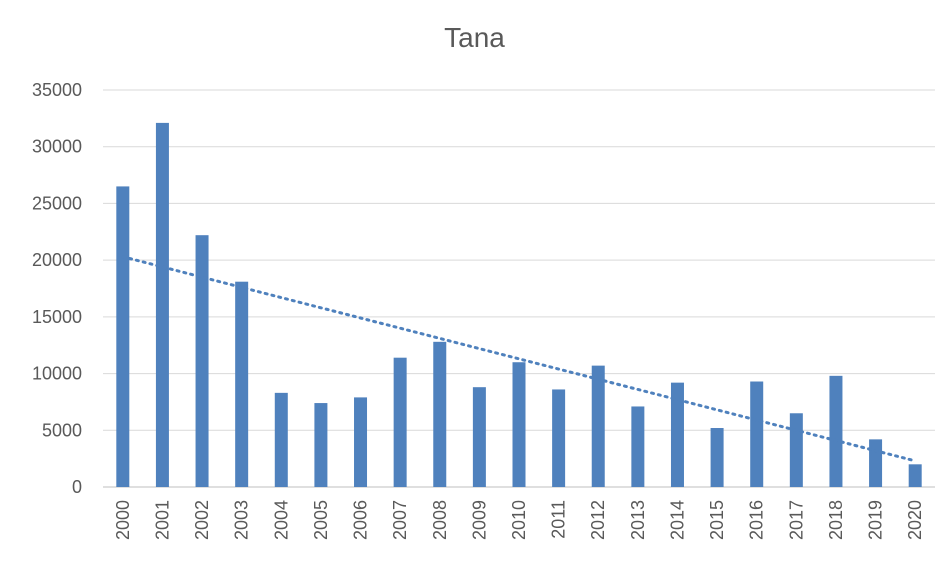 Image resolution: width=949 pixels, height=564 pixels. What do you see at coordinates (876, 463) in the screenshot?
I see `bar-2019` at bounding box center [876, 463].